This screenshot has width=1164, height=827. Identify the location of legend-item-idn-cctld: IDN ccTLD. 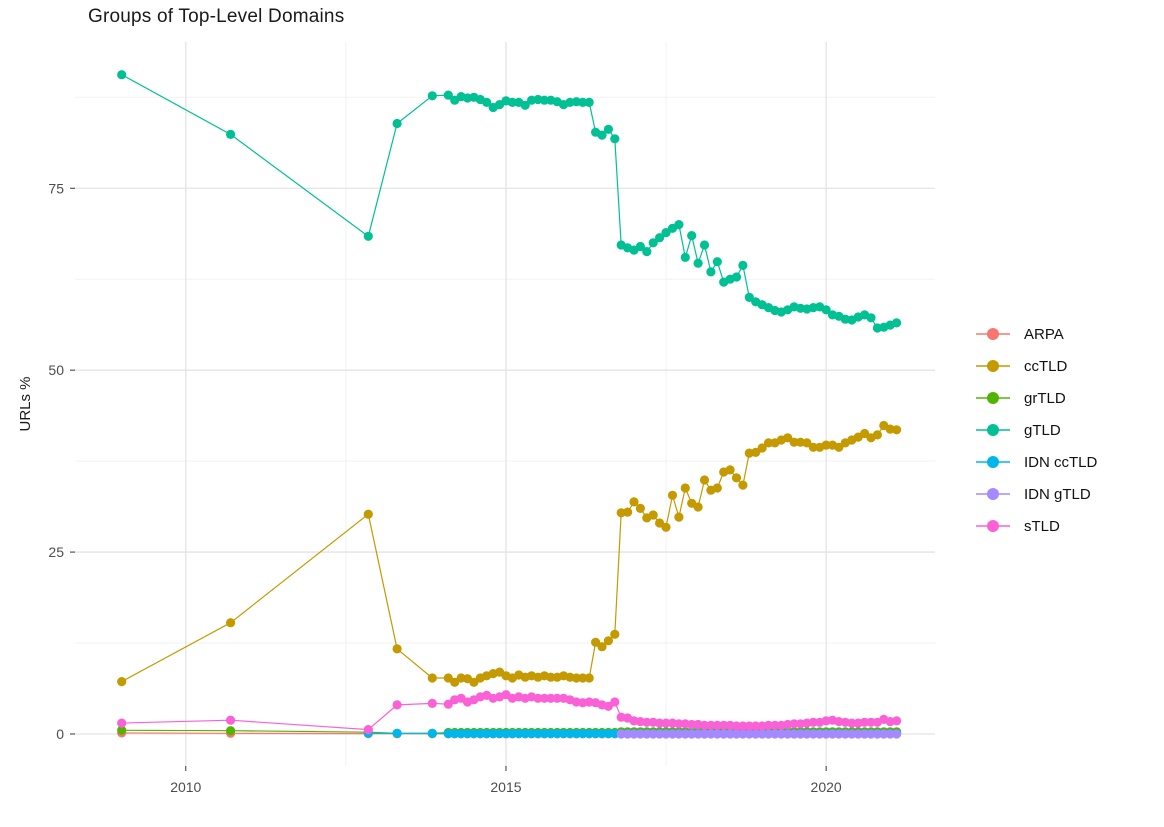
(1036, 462).